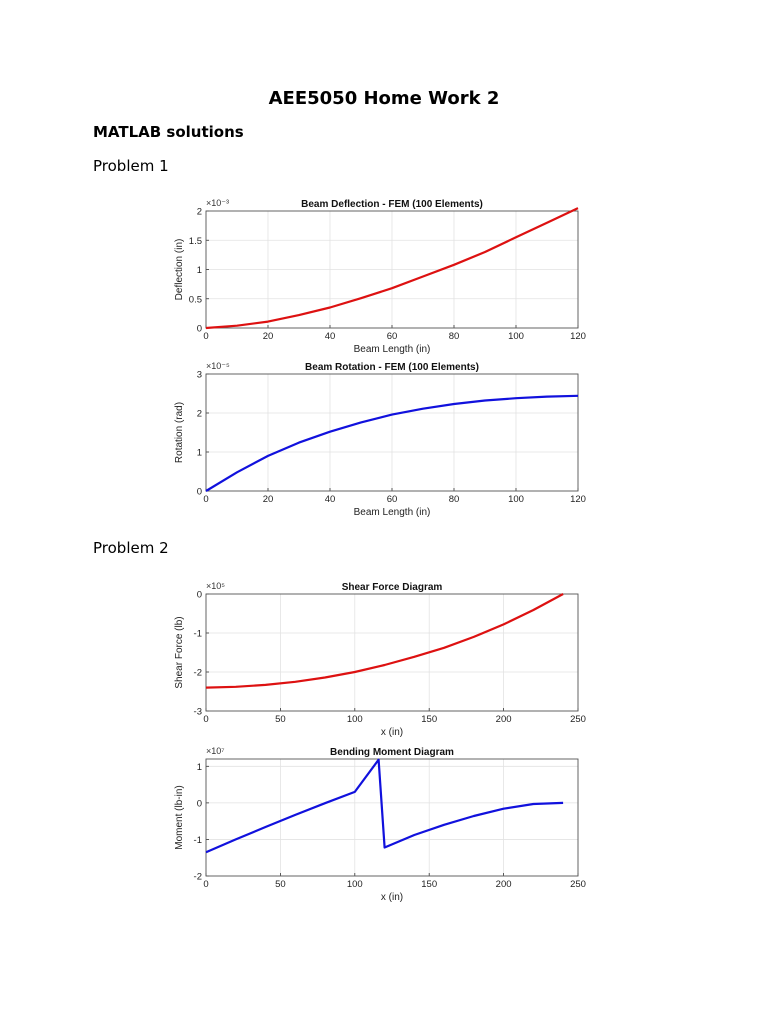 The height and width of the screenshot is (1024, 768). Describe the element at coordinates (392, 752) in the screenshot. I see `chart-title: Bending Moment Diagram` at that location.